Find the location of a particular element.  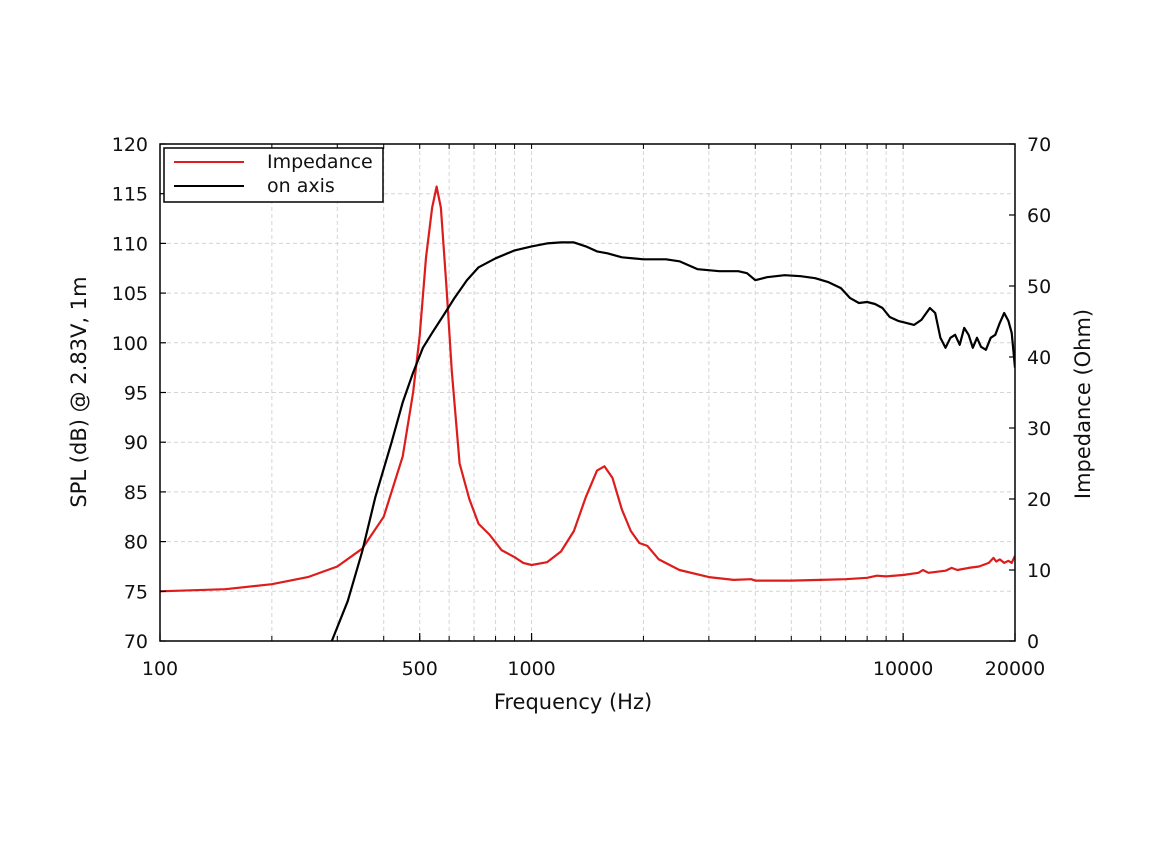

y-right-tick-label: 0 is located at coordinates (1033, 642).